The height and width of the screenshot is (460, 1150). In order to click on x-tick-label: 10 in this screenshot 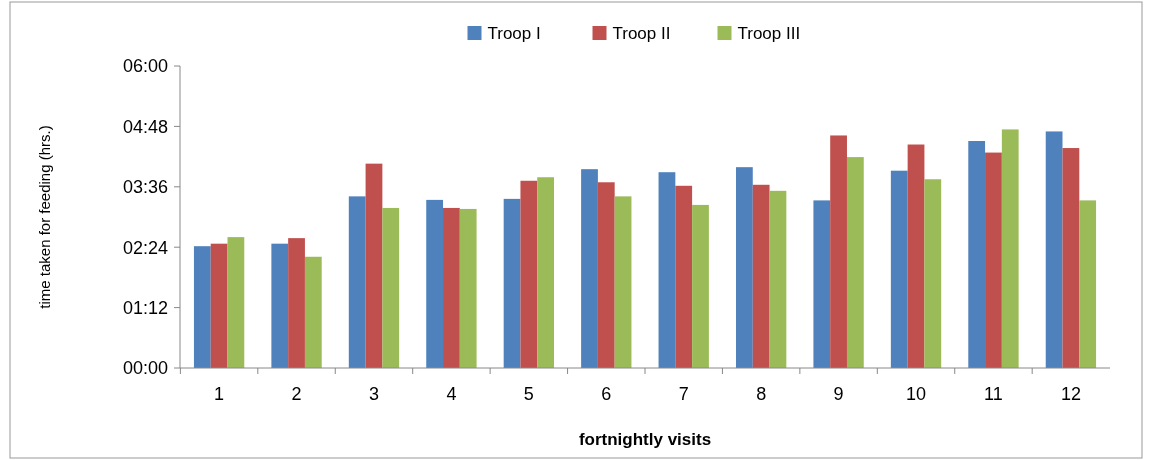, I will do `click(916, 394)`.